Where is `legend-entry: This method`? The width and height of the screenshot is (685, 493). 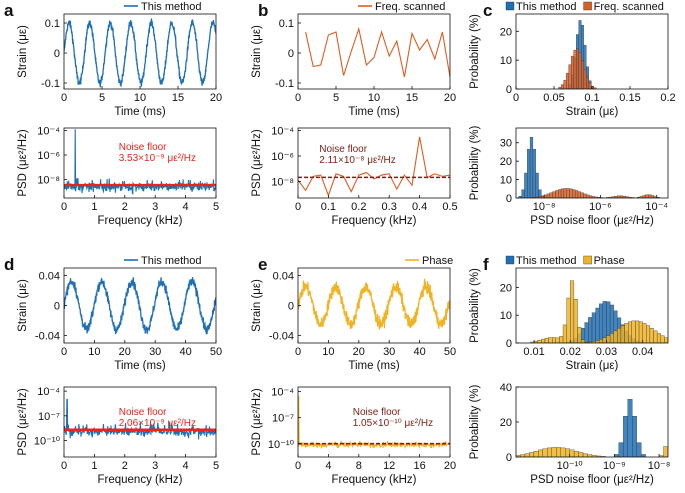
legend-entry: This method is located at coordinates (163, 261).